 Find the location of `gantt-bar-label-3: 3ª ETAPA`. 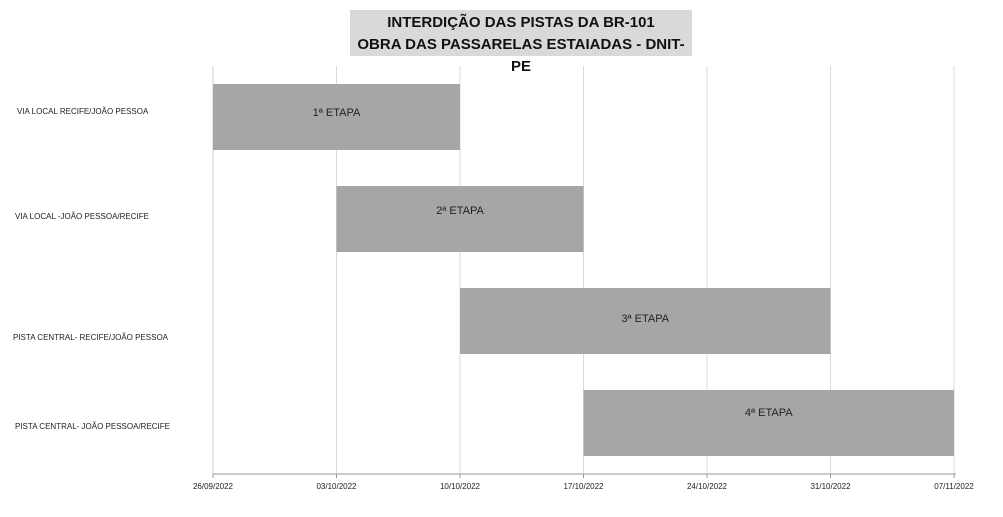

gantt-bar-label-3: 3ª ETAPA is located at coordinates (645, 319).